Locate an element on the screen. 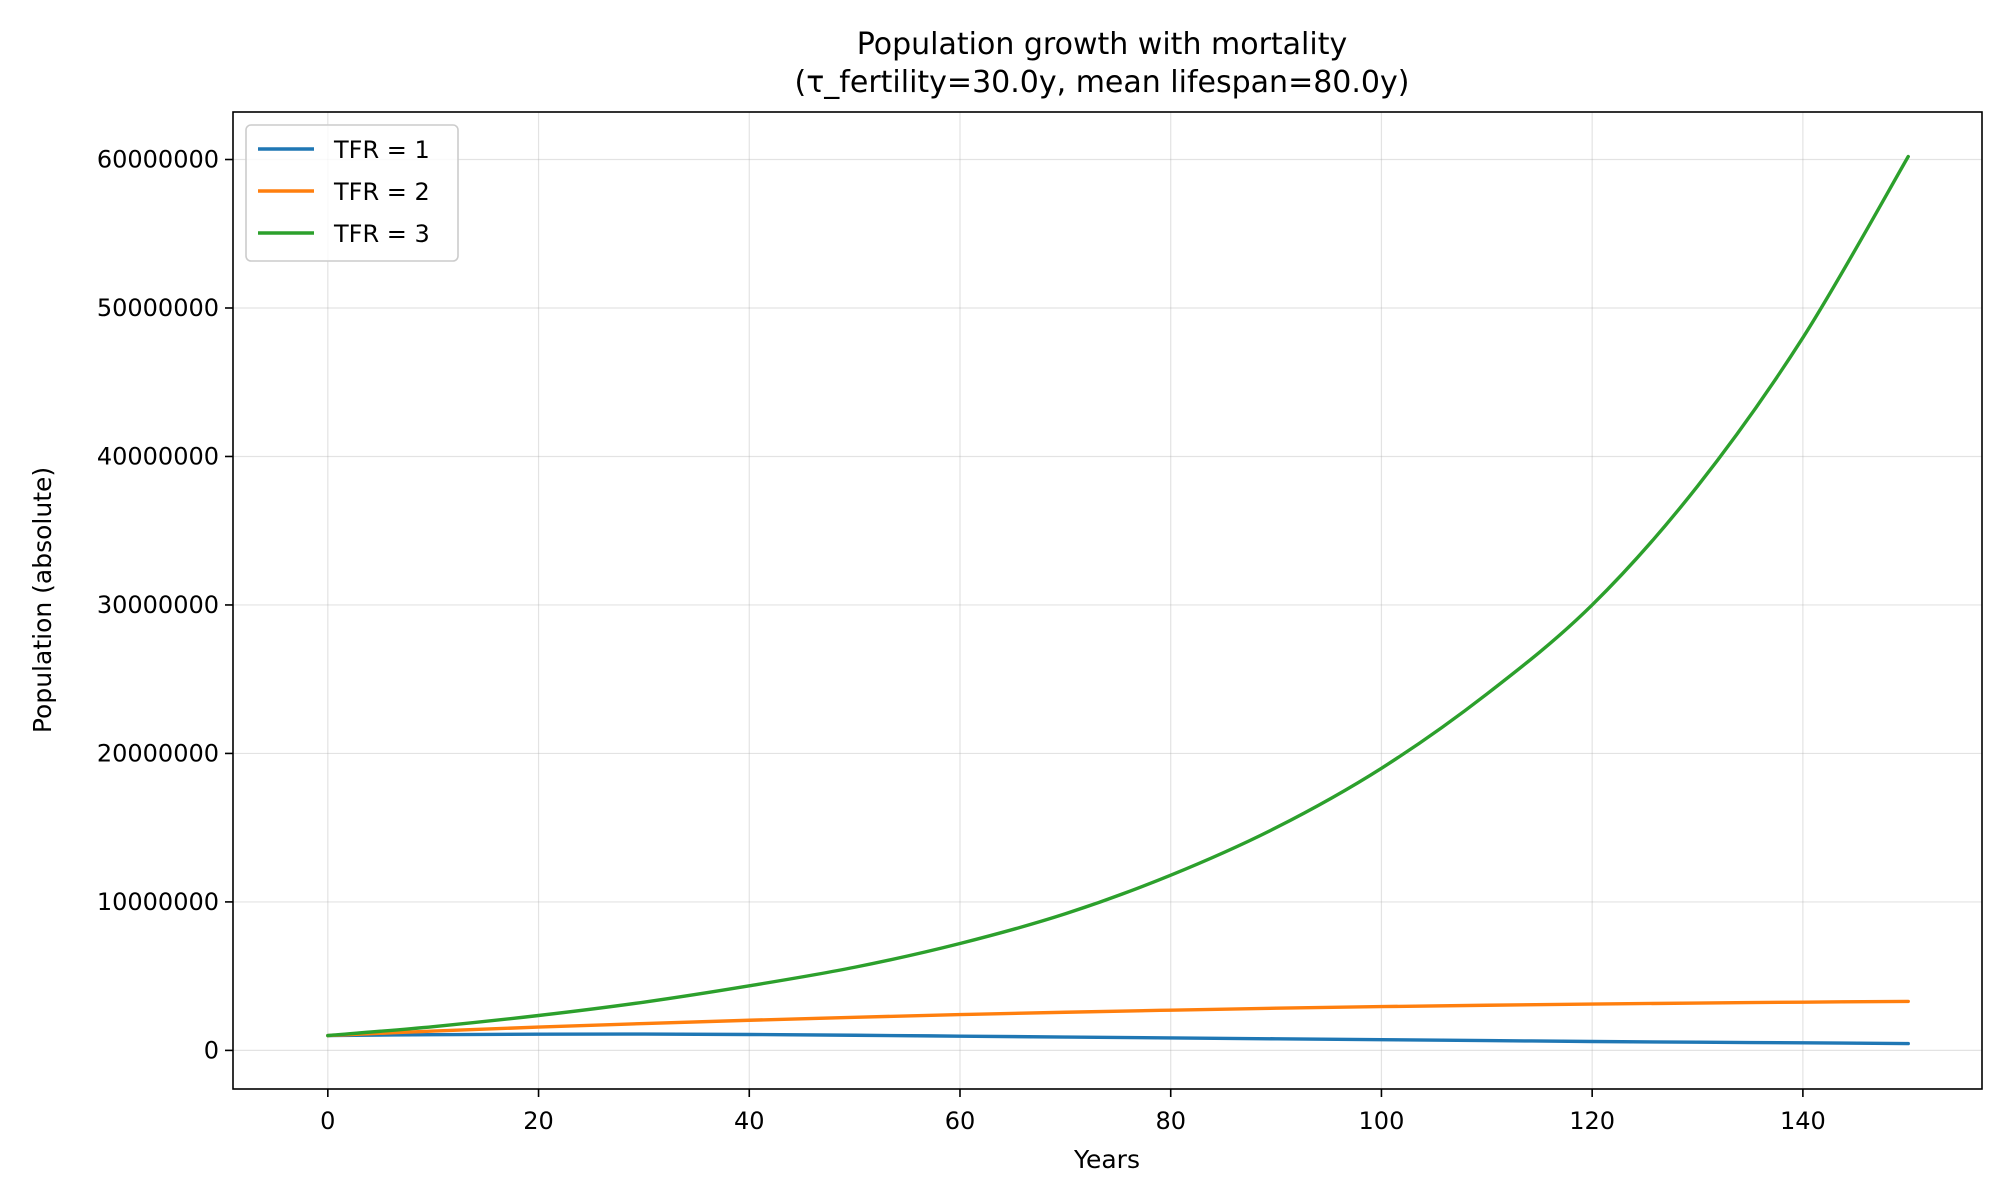  x-tick-label: 80 is located at coordinates (1170, 1121).